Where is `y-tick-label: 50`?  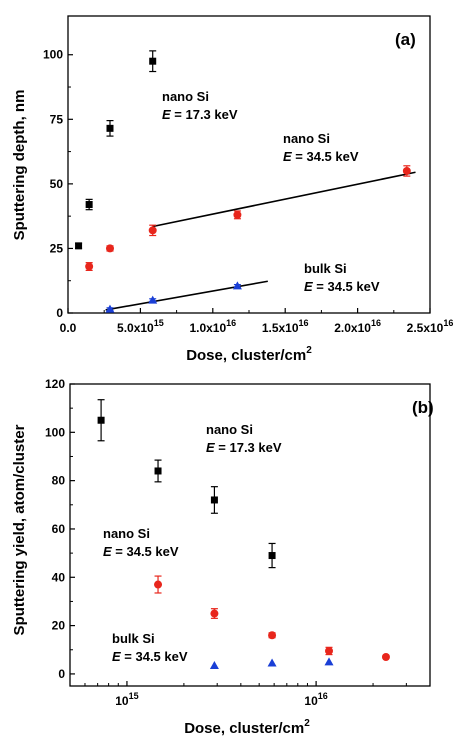 y-tick-label: 50 is located at coordinates (57, 184).